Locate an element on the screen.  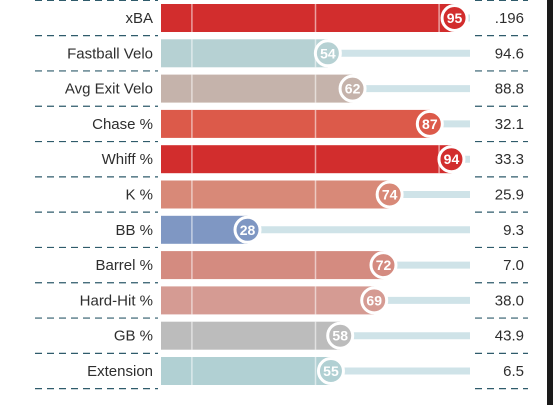
metric-label: xBA is located at coordinates (139, 18).